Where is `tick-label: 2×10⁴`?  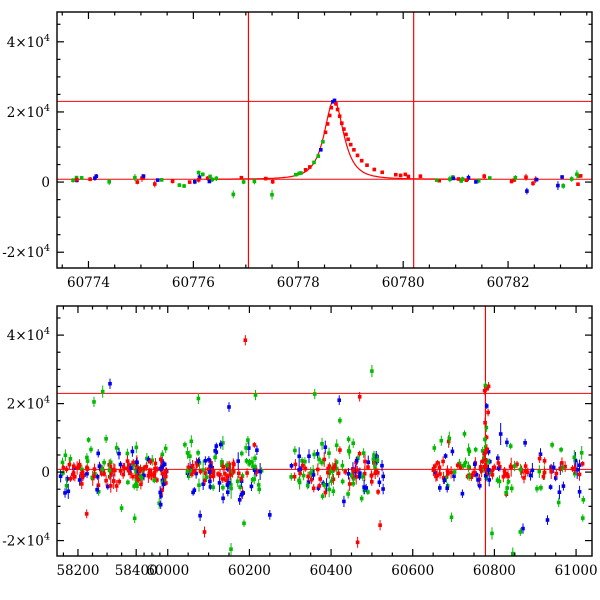
tick-label: 2×10⁴ is located at coordinates (28, 404).